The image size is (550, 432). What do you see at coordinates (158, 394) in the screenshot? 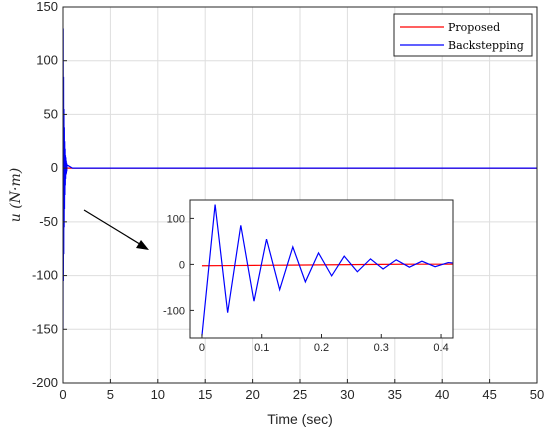
I see `x-tick-label: 10` at bounding box center [158, 394].